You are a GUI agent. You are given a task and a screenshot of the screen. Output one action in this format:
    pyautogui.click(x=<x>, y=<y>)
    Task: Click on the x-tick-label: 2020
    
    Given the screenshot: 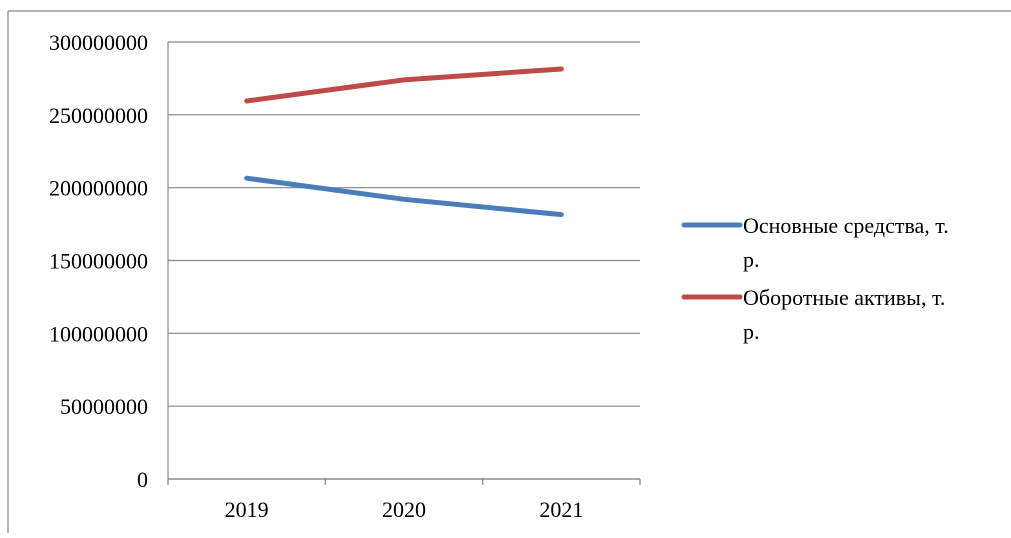 What is the action you would take?
    pyautogui.click(x=404, y=509)
    